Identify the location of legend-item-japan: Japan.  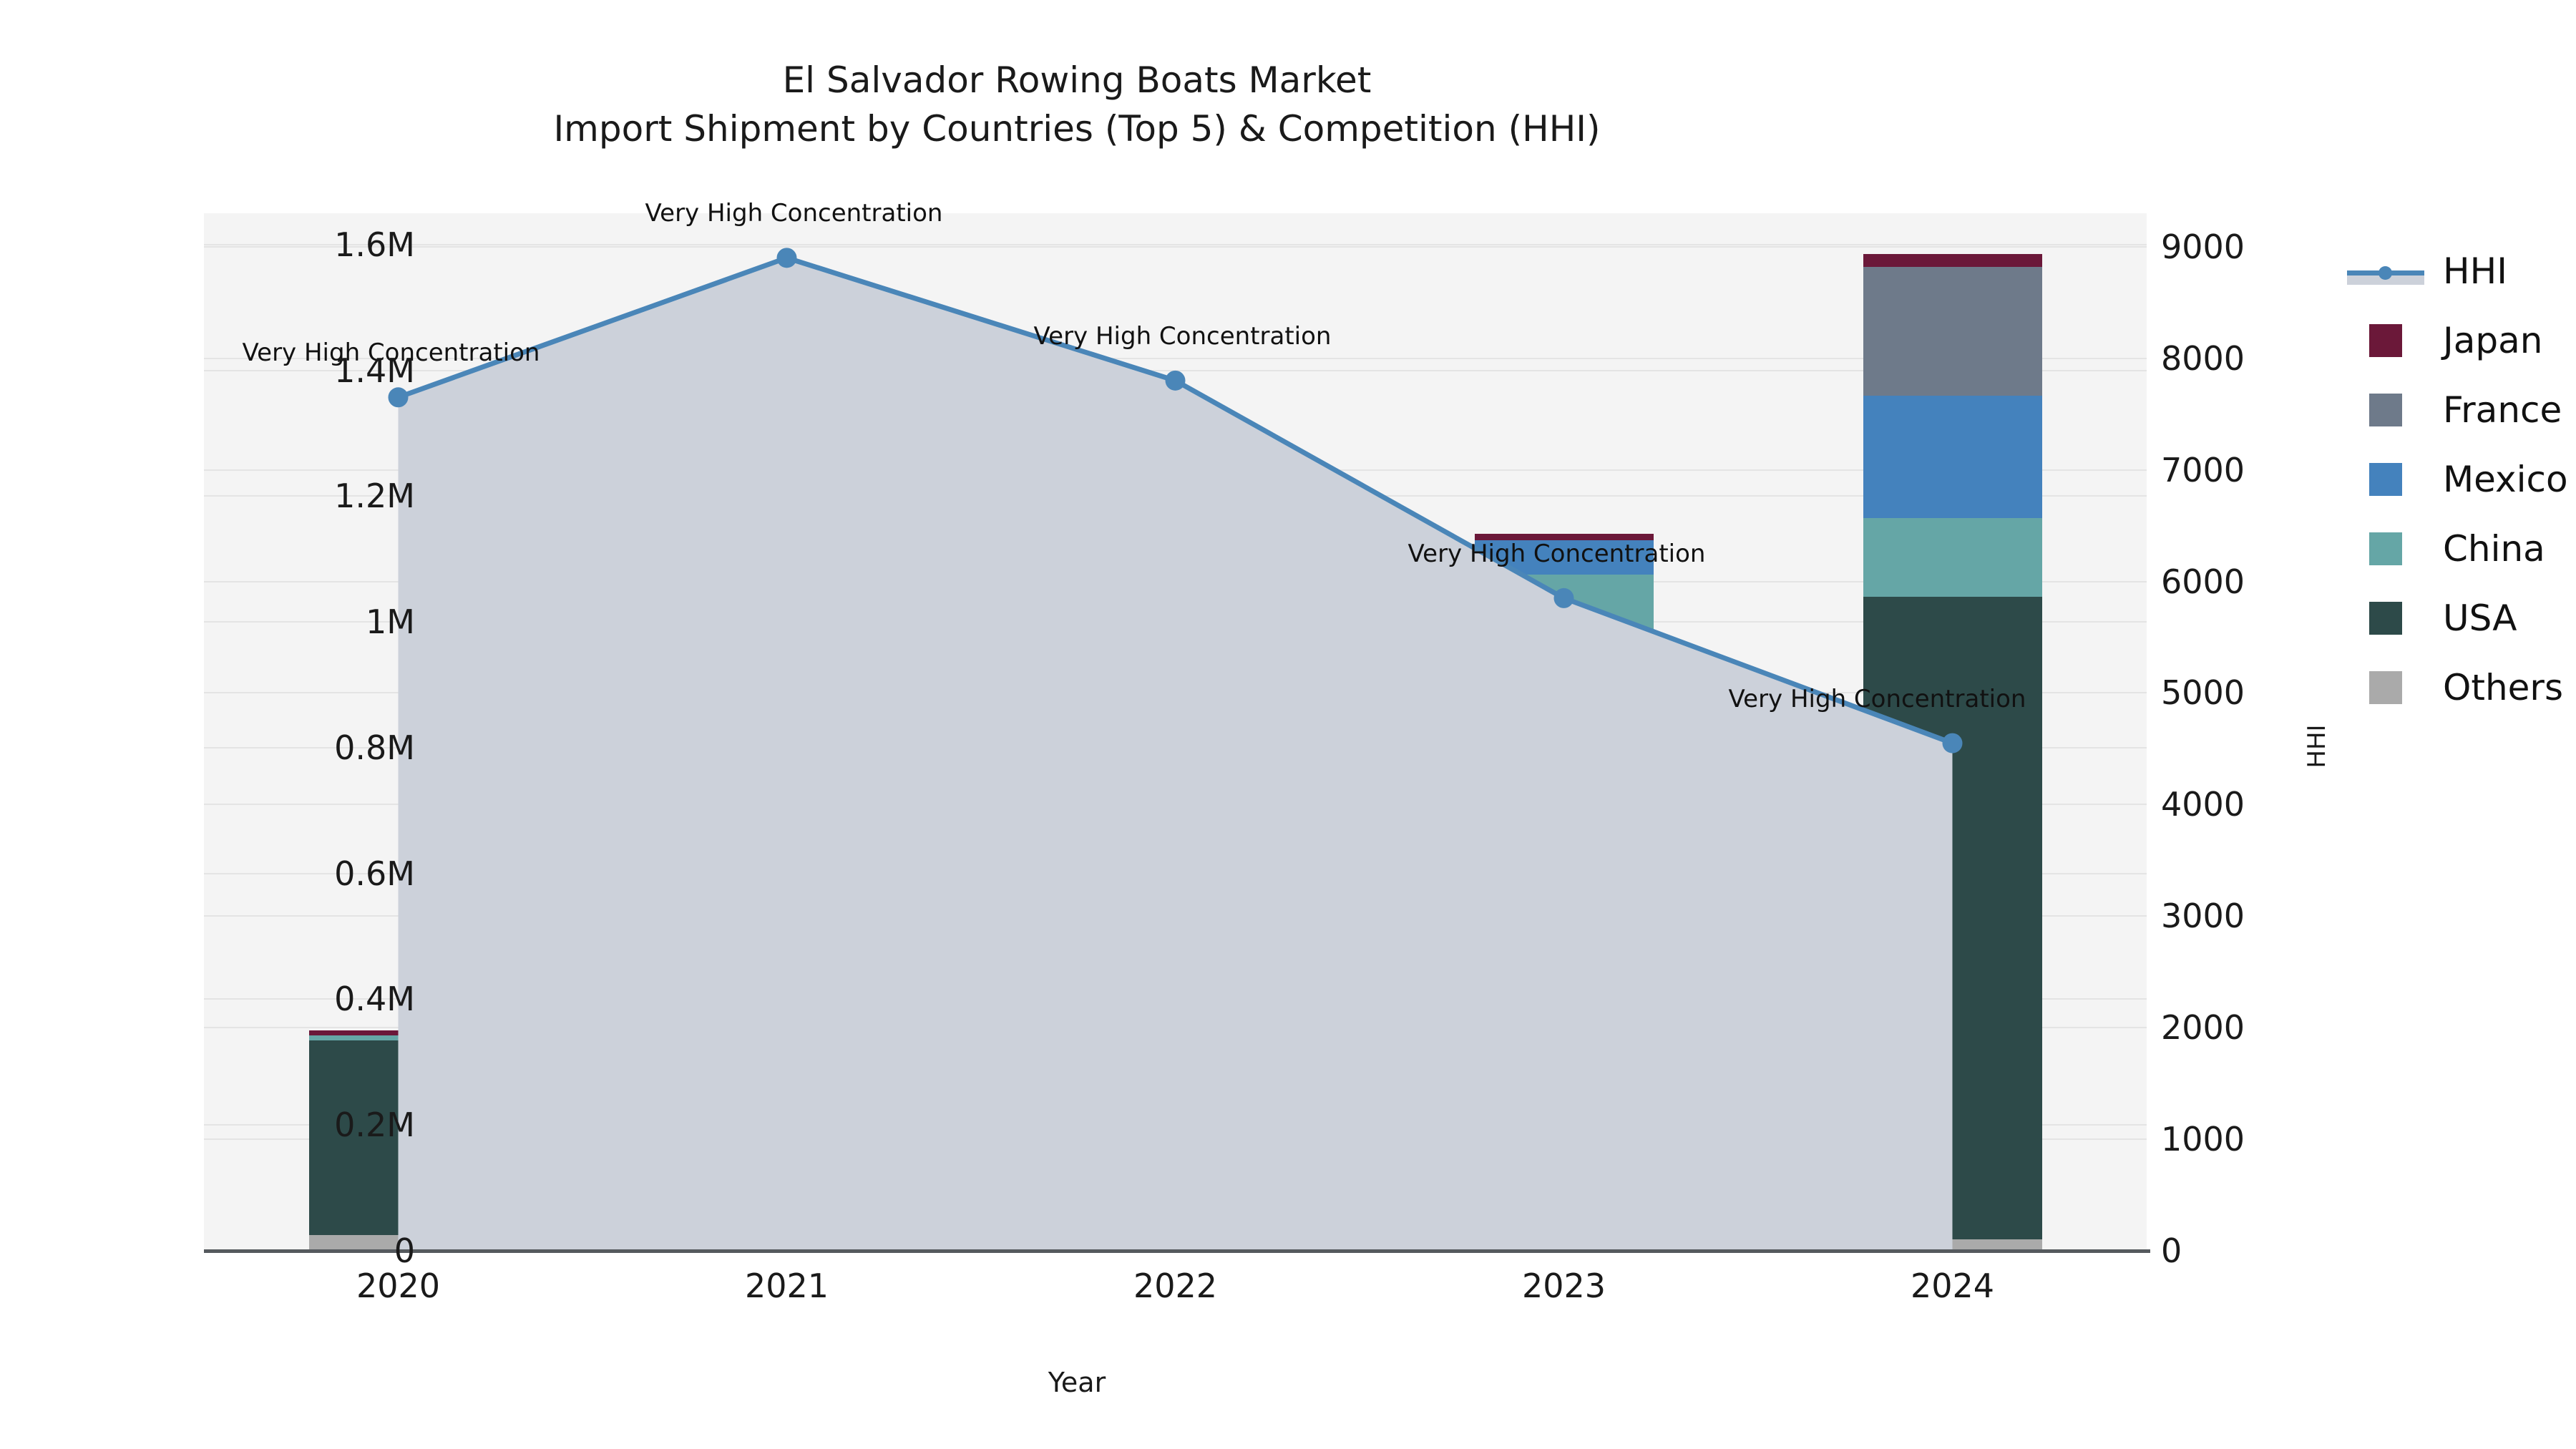
(2457, 340).